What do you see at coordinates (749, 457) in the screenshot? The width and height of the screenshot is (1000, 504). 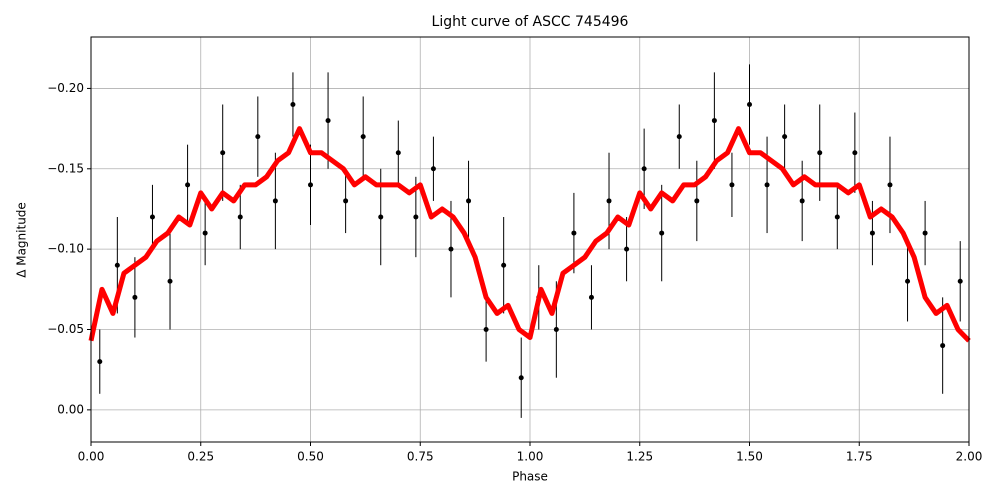 I see `x-tick-label: 1.50` at bounding box center [749, 457].